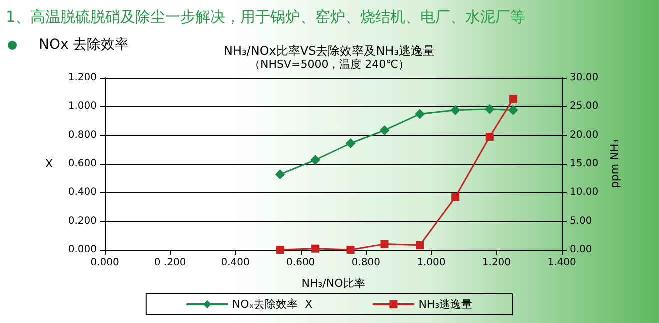 This screenshot has height=323, width=659. I want to click on y2-tick-label: 5.00, so click(581, 221).